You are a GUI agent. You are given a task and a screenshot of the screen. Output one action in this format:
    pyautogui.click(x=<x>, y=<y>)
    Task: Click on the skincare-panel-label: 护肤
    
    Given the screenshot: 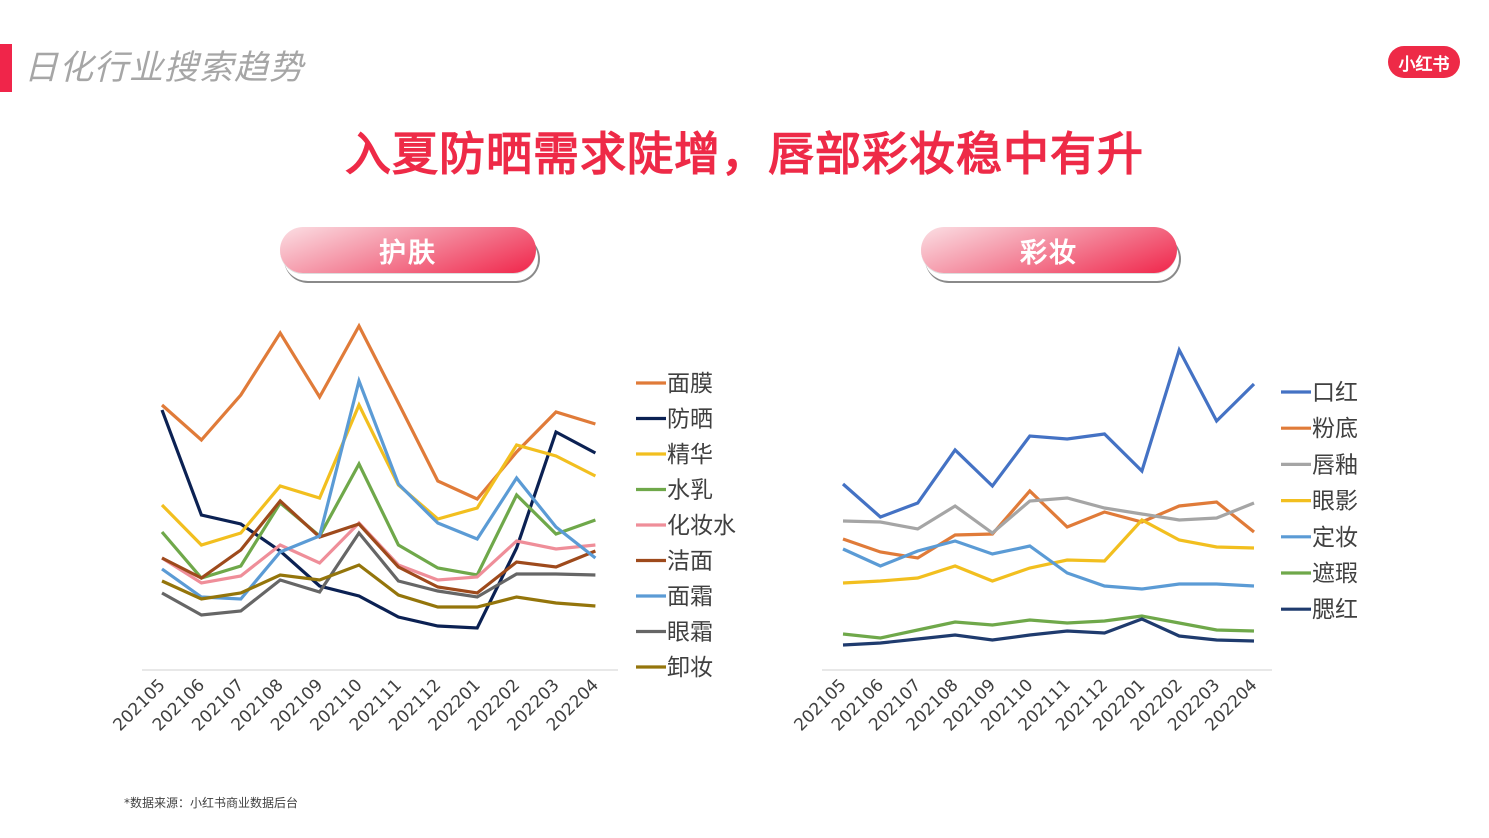 What is the action you would take?
    pyautogui.click(x=410, y=255)
    